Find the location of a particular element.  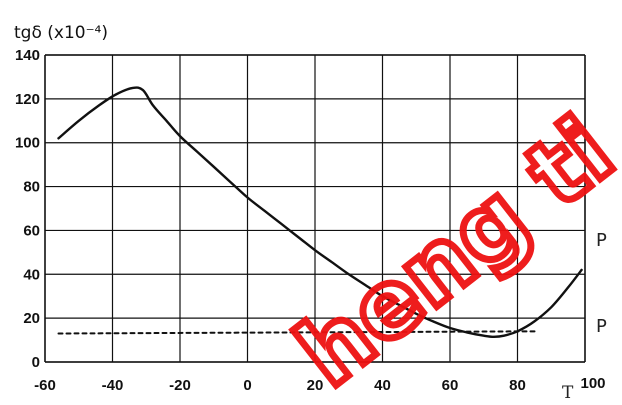

x-tick-label: 60 is located at coordinates (450, 385).